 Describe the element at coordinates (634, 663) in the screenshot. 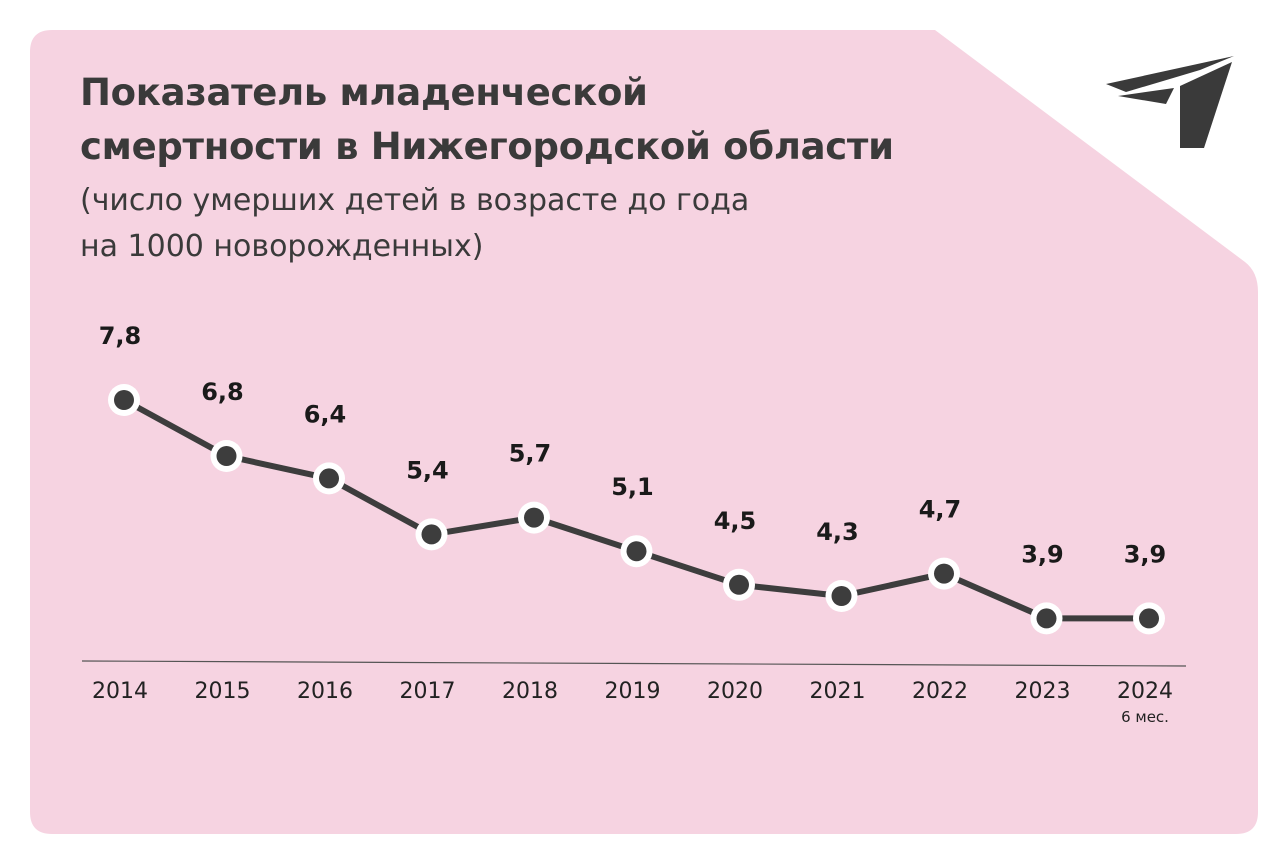

I see `x-axis-line` at that location.